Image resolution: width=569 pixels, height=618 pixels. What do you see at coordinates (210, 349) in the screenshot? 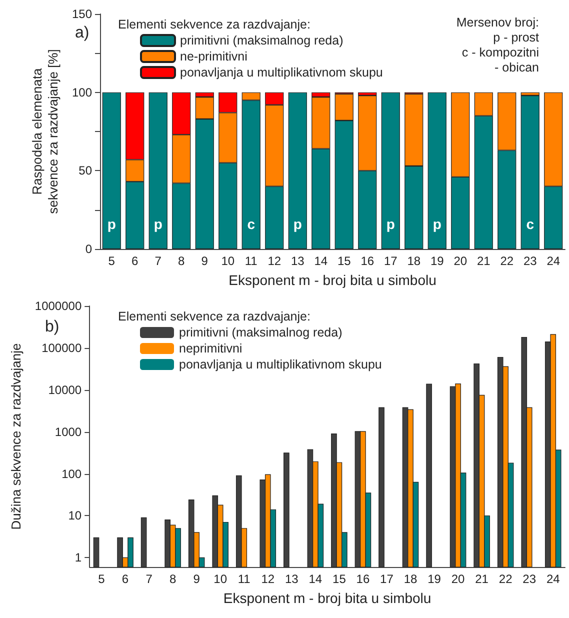
I see `legend-label: neprimitivni` at bounding box center [210, 349].